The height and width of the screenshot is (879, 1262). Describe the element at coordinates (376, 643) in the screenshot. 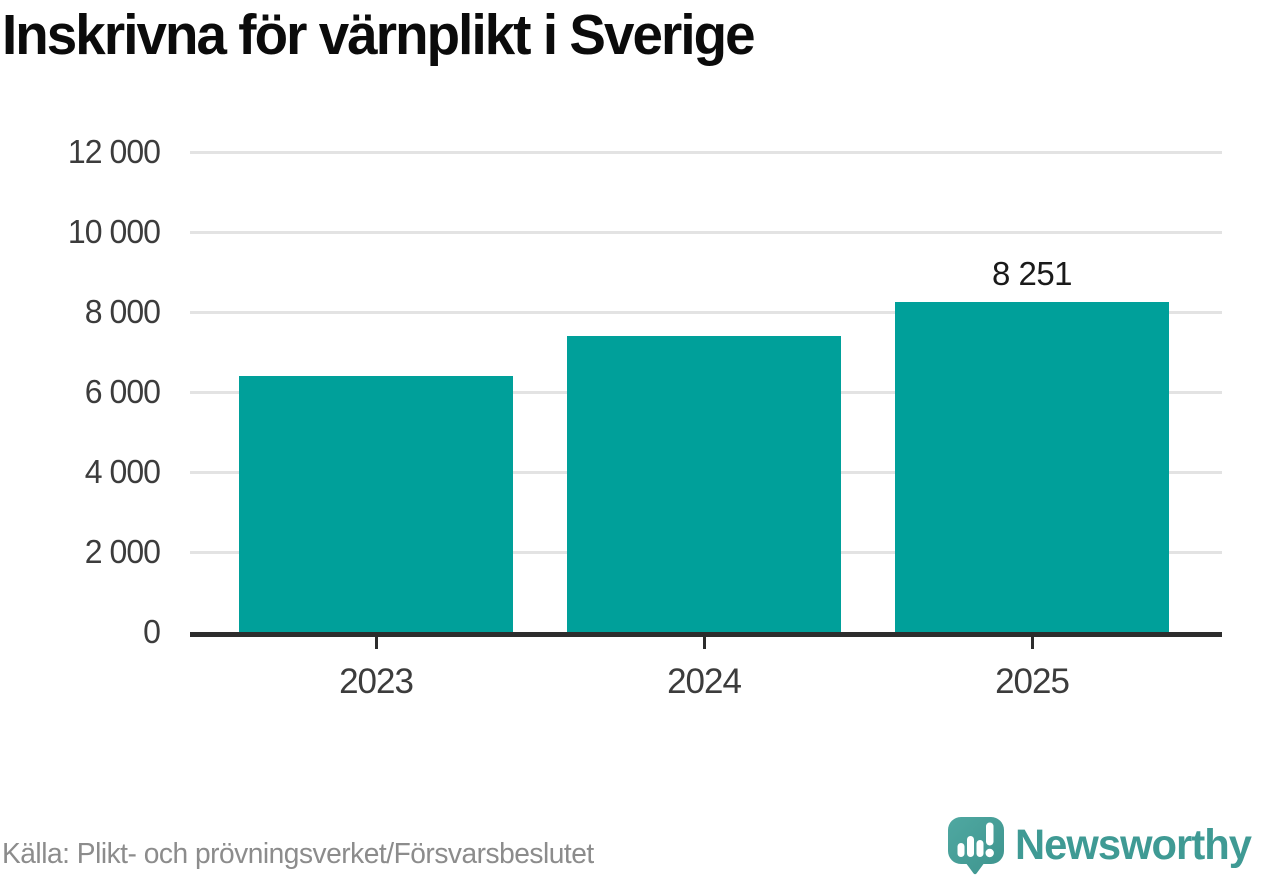

I see `x-axis-tick-2023` at that location.